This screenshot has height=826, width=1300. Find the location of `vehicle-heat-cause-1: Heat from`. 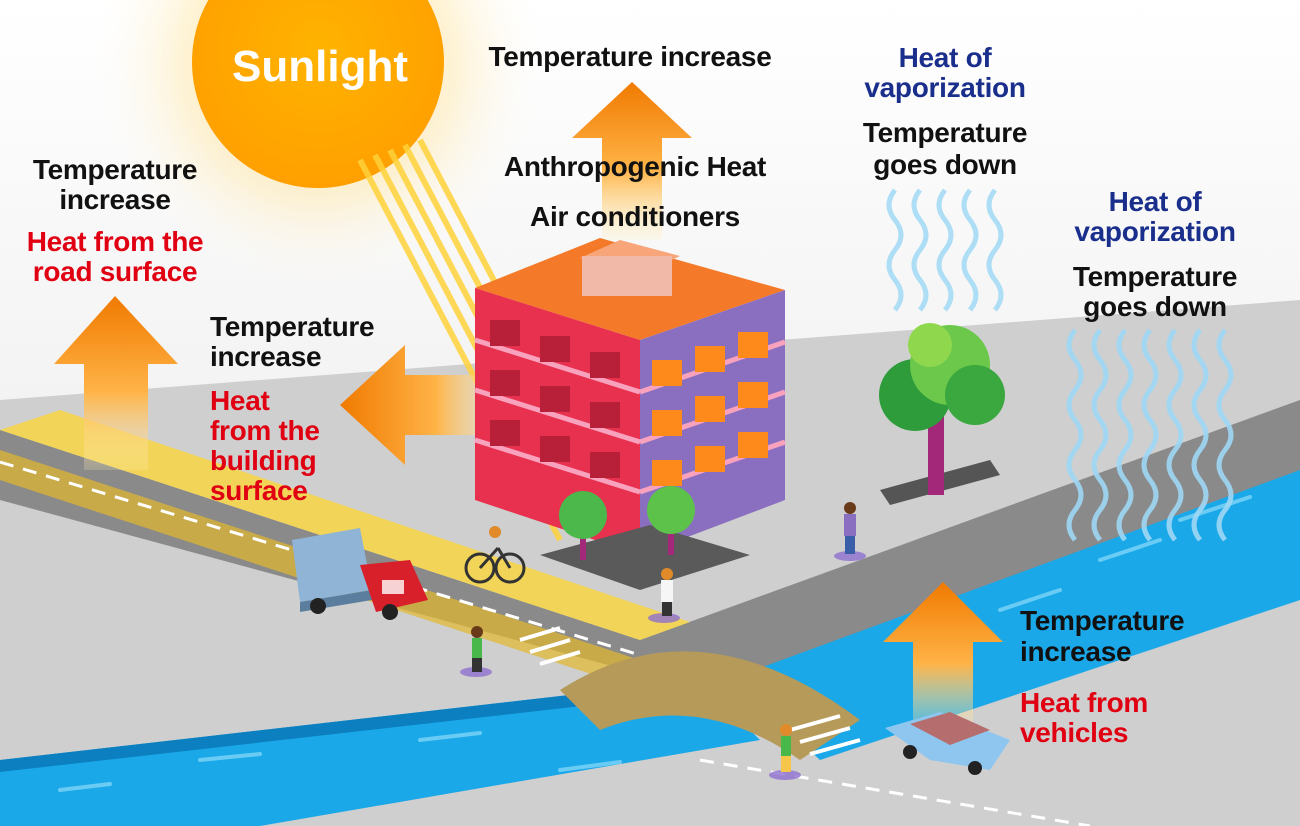

vehicle-heat-cause-1: Heat from is located at coordinates (1084, 702).